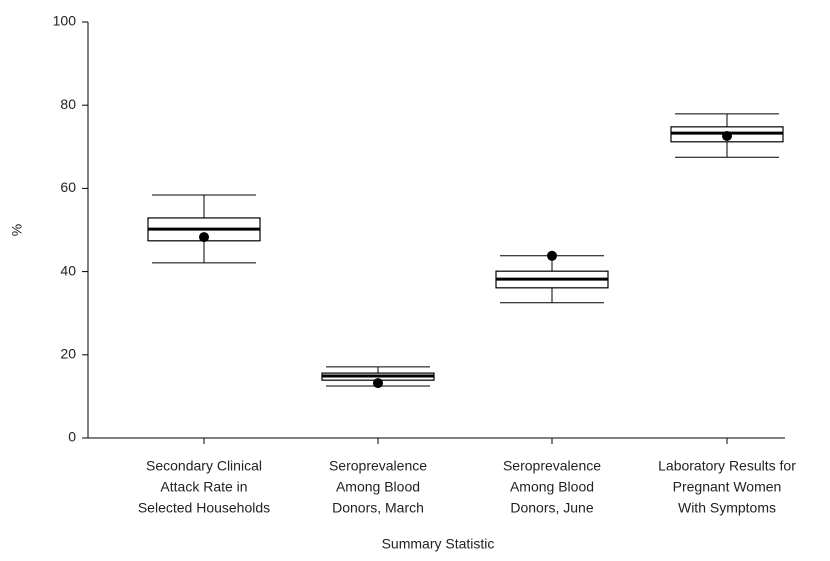 Image resolution: width=830 pixels, height=561 pixels. I want to click on x-tick-label: With Symptoms, so click(727, 508).